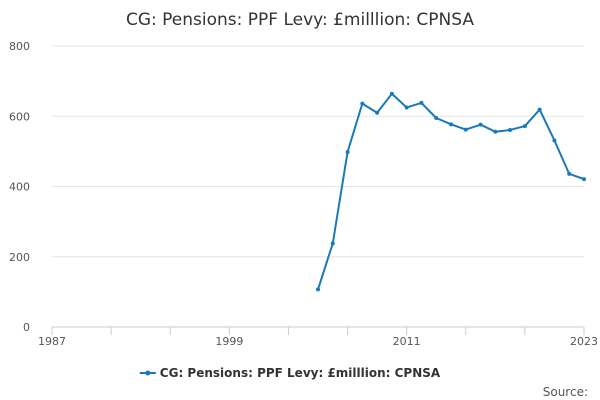  Describe the element at coordinates (407, 341) in the screenshot. I see `x-tick-label: 2011` at that location.